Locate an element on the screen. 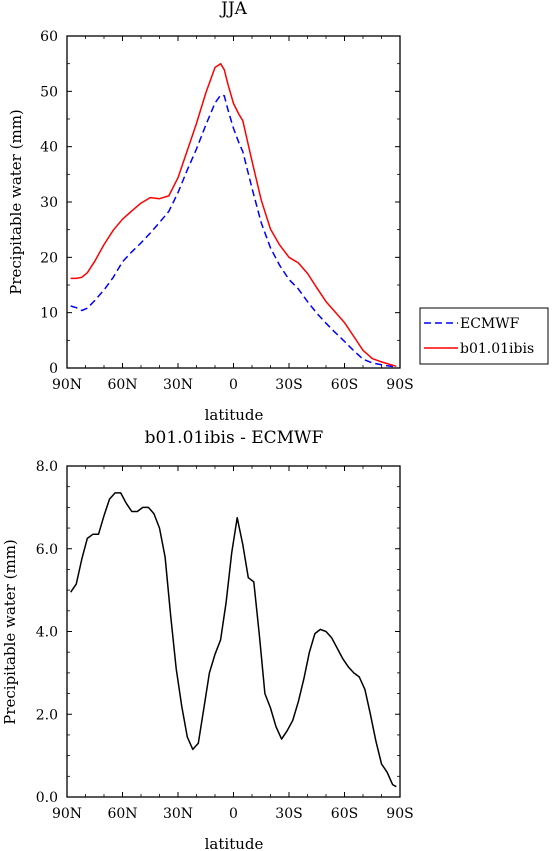 The image size is (552, 851). top-x-axis-label: latitude is located at coordinates (234, 415).